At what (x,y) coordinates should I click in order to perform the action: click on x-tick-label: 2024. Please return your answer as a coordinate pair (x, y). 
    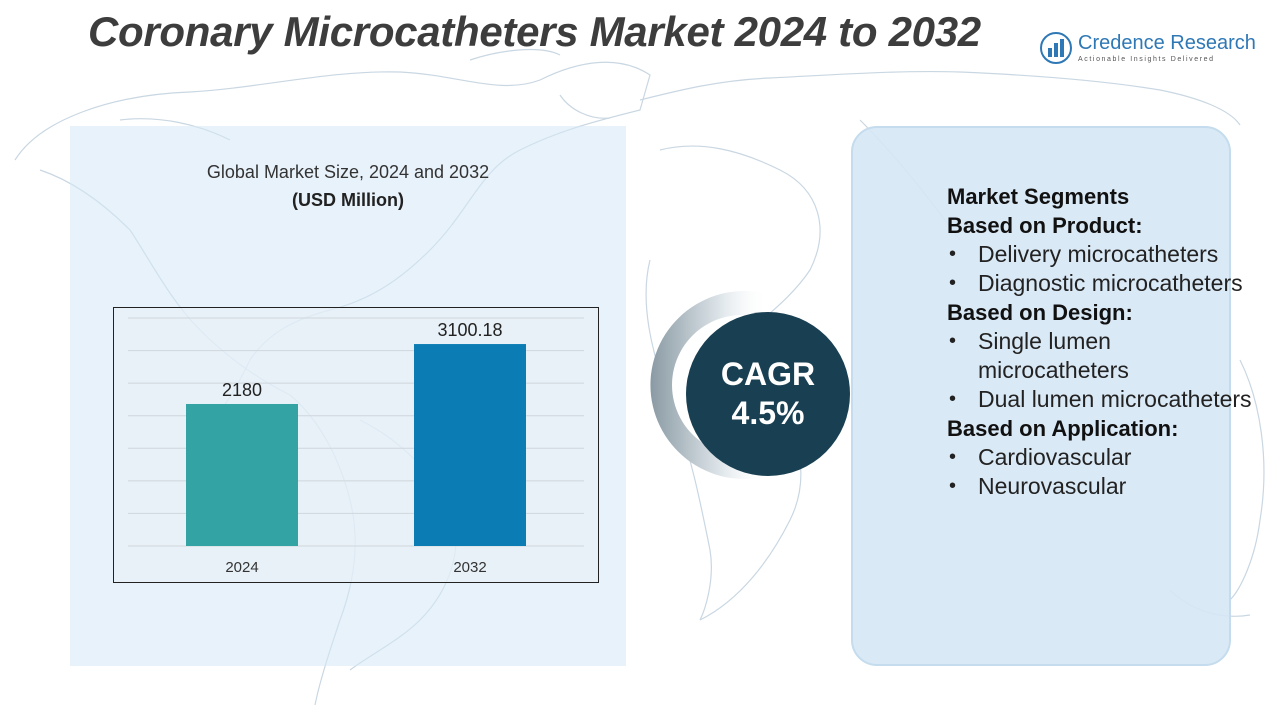
    Looking at the image, I should click on (241, 567).